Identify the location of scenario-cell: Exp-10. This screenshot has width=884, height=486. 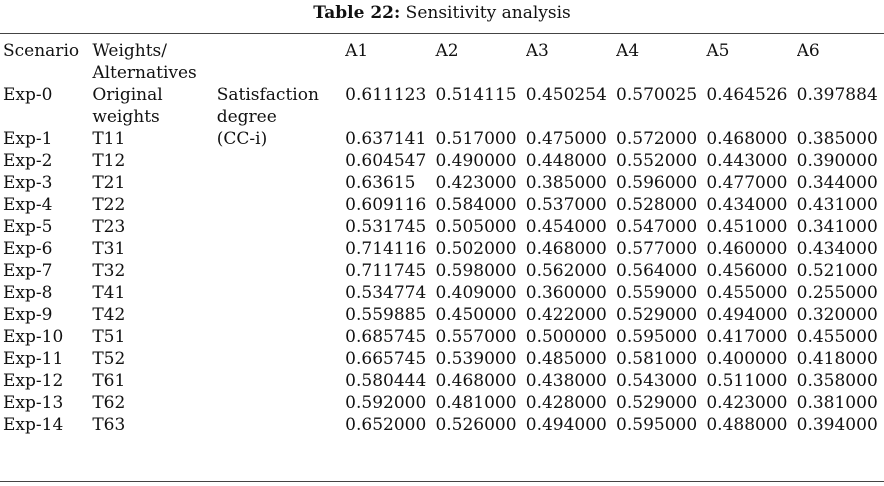
(33, 337).